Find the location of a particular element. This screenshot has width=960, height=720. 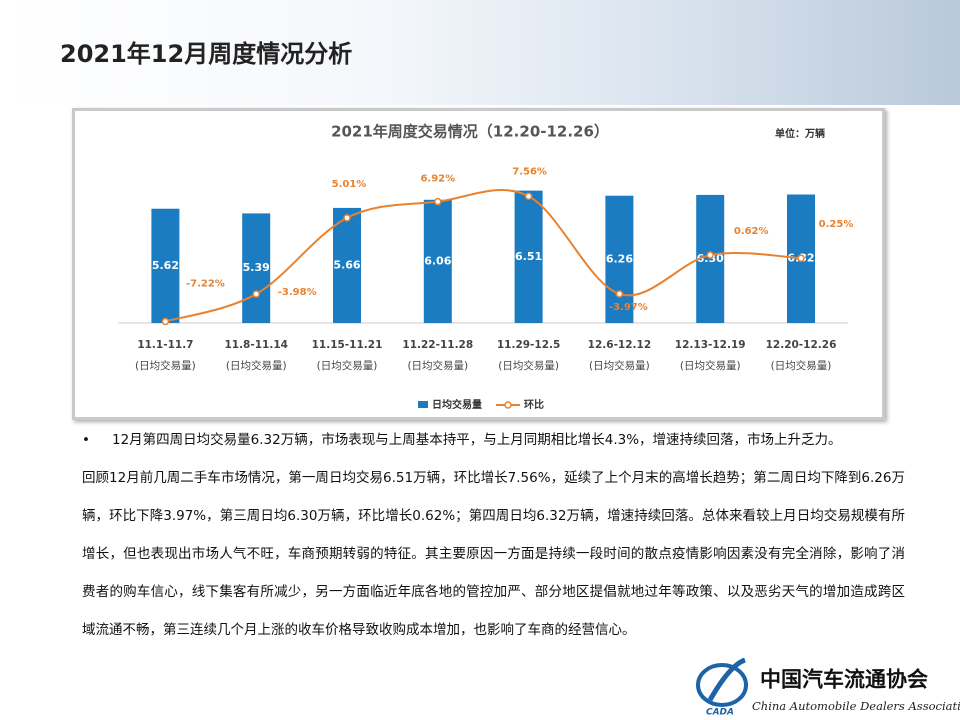

bar-value-label: 6.26 is located at coordinates (619, 258).